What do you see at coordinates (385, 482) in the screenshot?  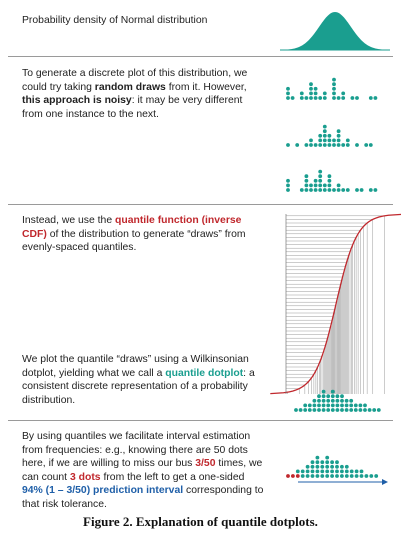 I see `interval-arrowhead` at bounding box center [385, 482].